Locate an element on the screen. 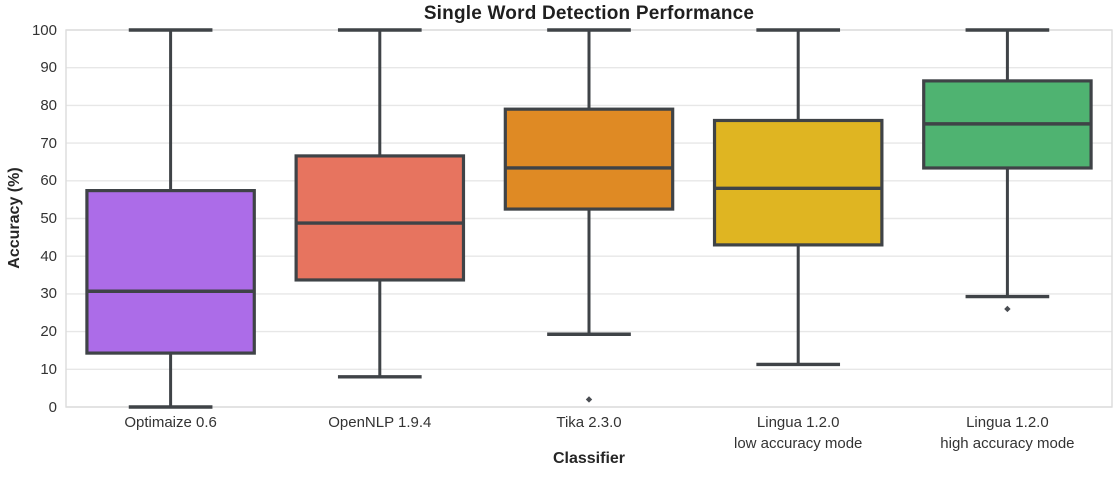 The width and height of the screenshot is (1120, 480). y-tick-80: 80 is located at coordinates (48, 105).